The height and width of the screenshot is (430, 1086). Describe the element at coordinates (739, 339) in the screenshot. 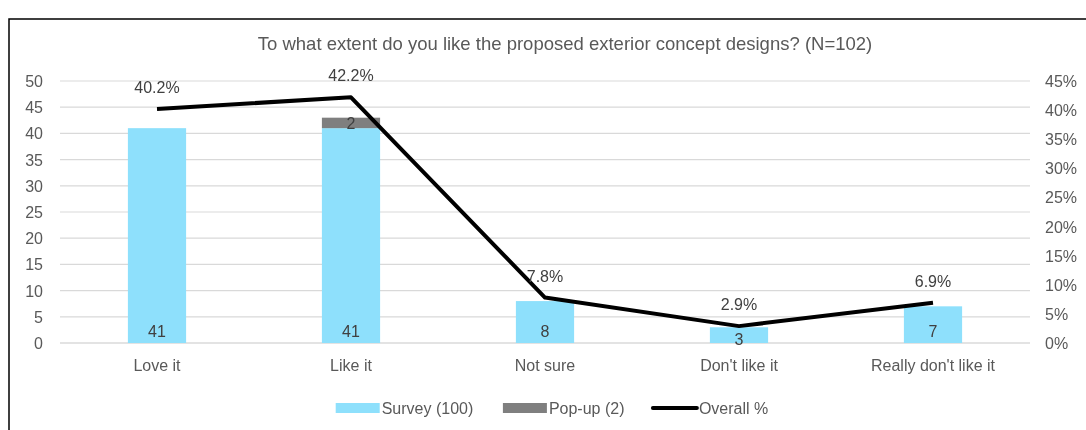

I see `data-label: 3` at that location.